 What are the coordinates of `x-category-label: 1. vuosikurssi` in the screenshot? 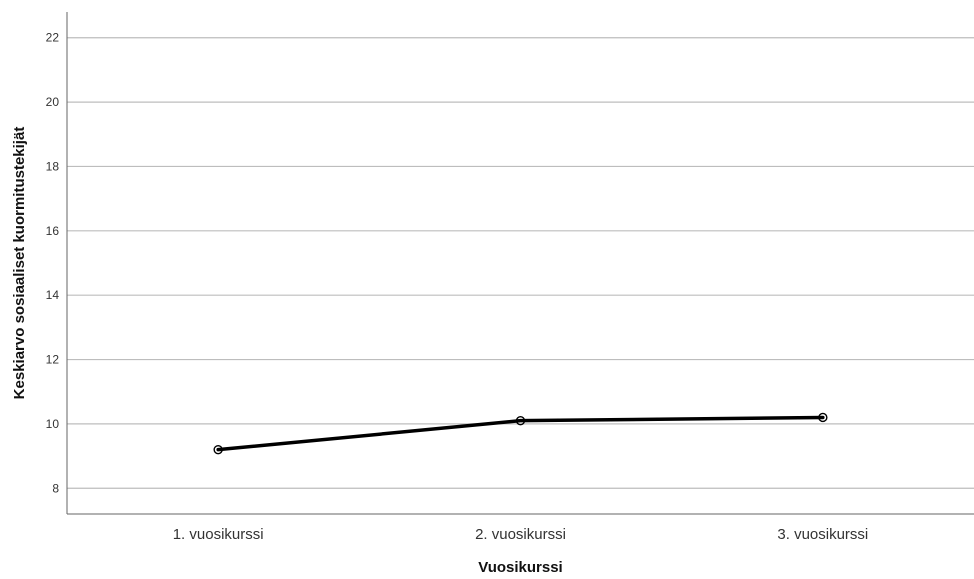 It's located at (218, 534).